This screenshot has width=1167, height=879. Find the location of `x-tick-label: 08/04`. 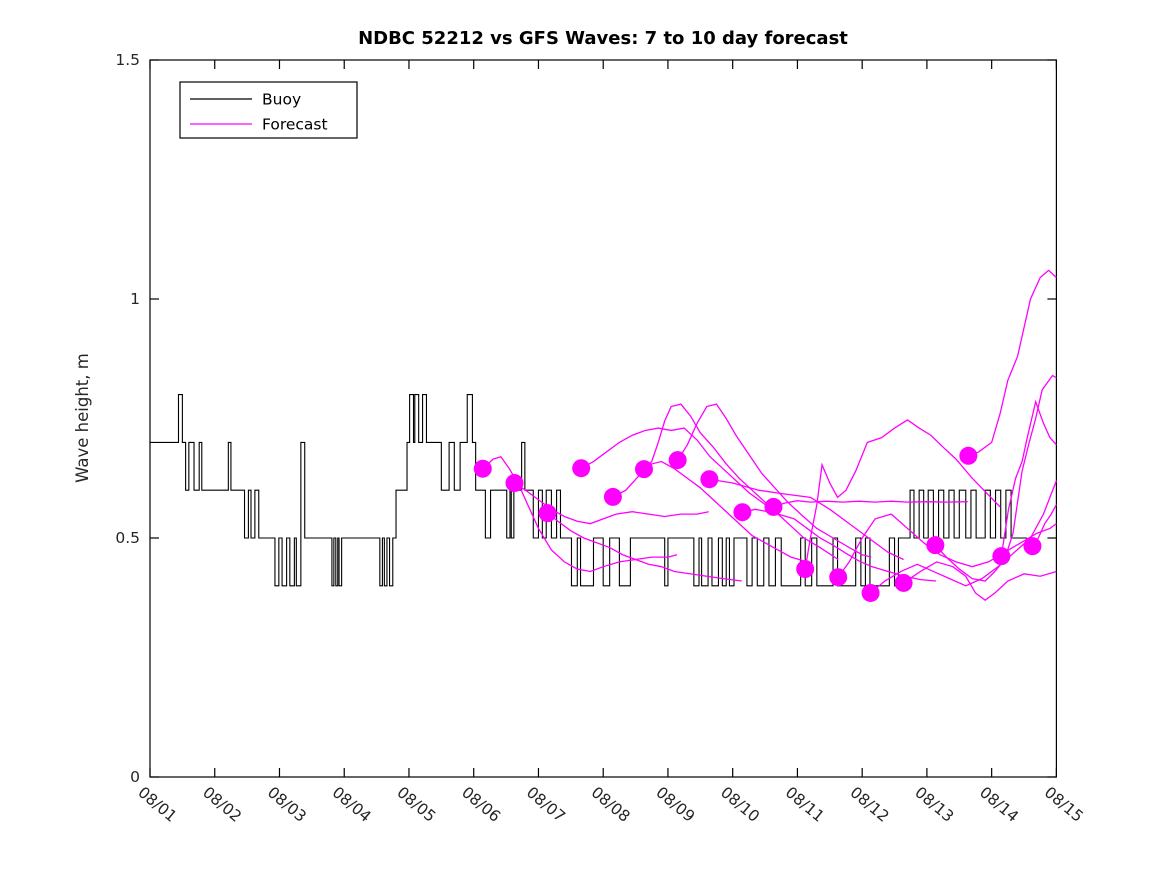

x-tick-label: 08/04 is located at coordinates (352, 804).